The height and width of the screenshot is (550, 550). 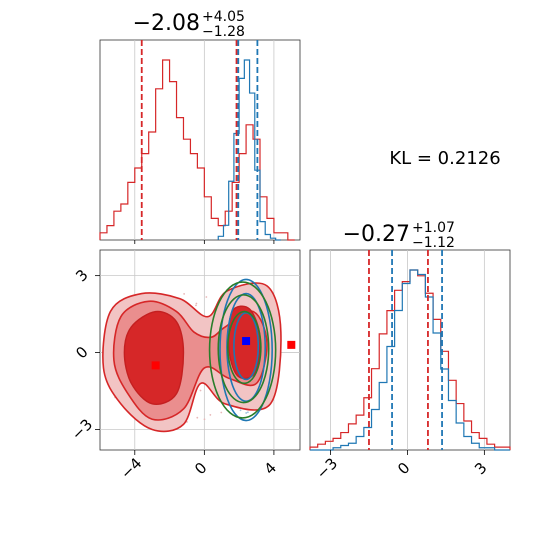 What do you see at coordinates (376, 234) in the screenshot?
I see `param2-title-main: −0.27` at bounding box center [376, 234].